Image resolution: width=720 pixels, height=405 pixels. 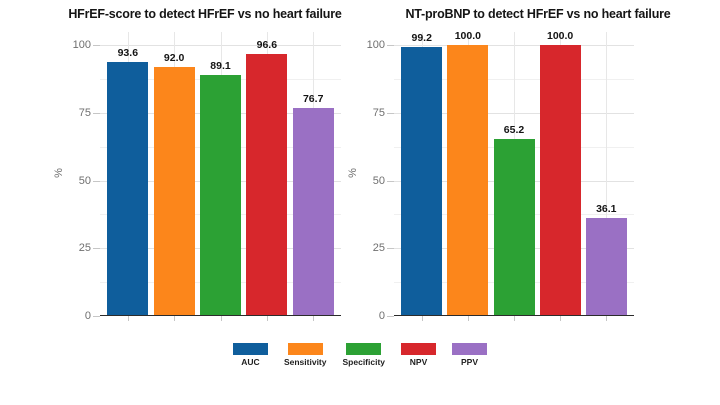 I want to click on legend-label: PPV, so click(x=470, y=362).